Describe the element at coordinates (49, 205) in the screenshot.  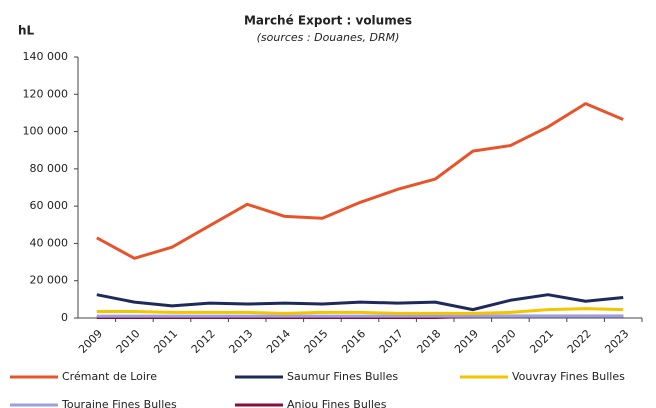
I see `y-tick-label: 60 000` at that location.